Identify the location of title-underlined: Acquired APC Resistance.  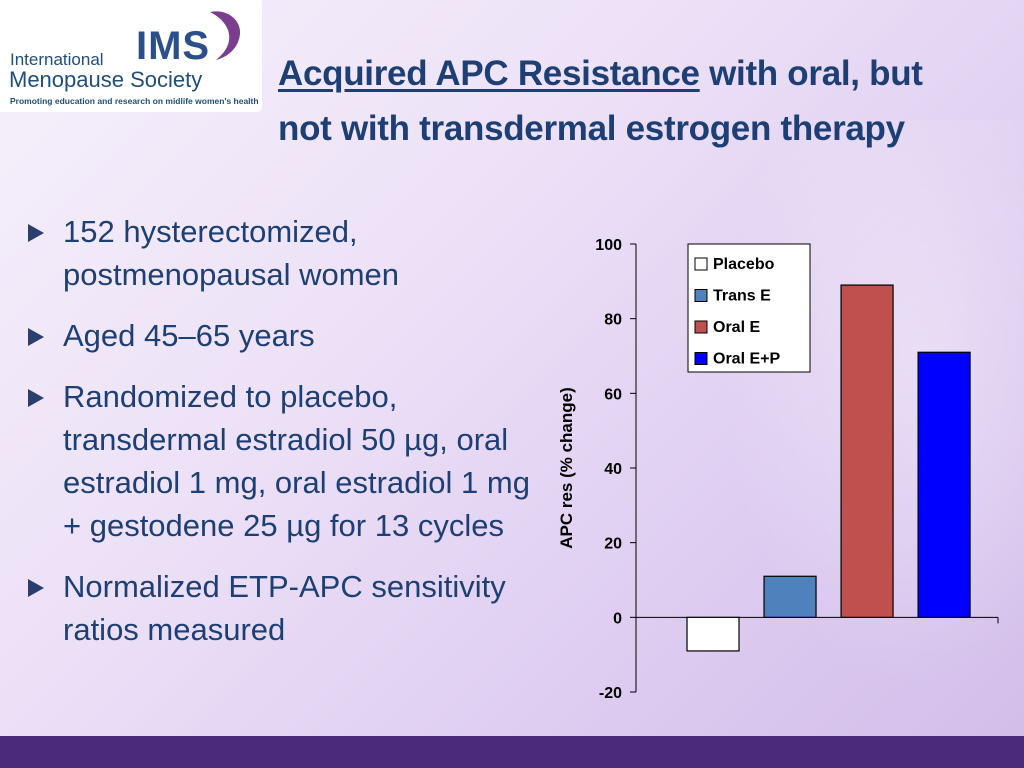
(489, 73).